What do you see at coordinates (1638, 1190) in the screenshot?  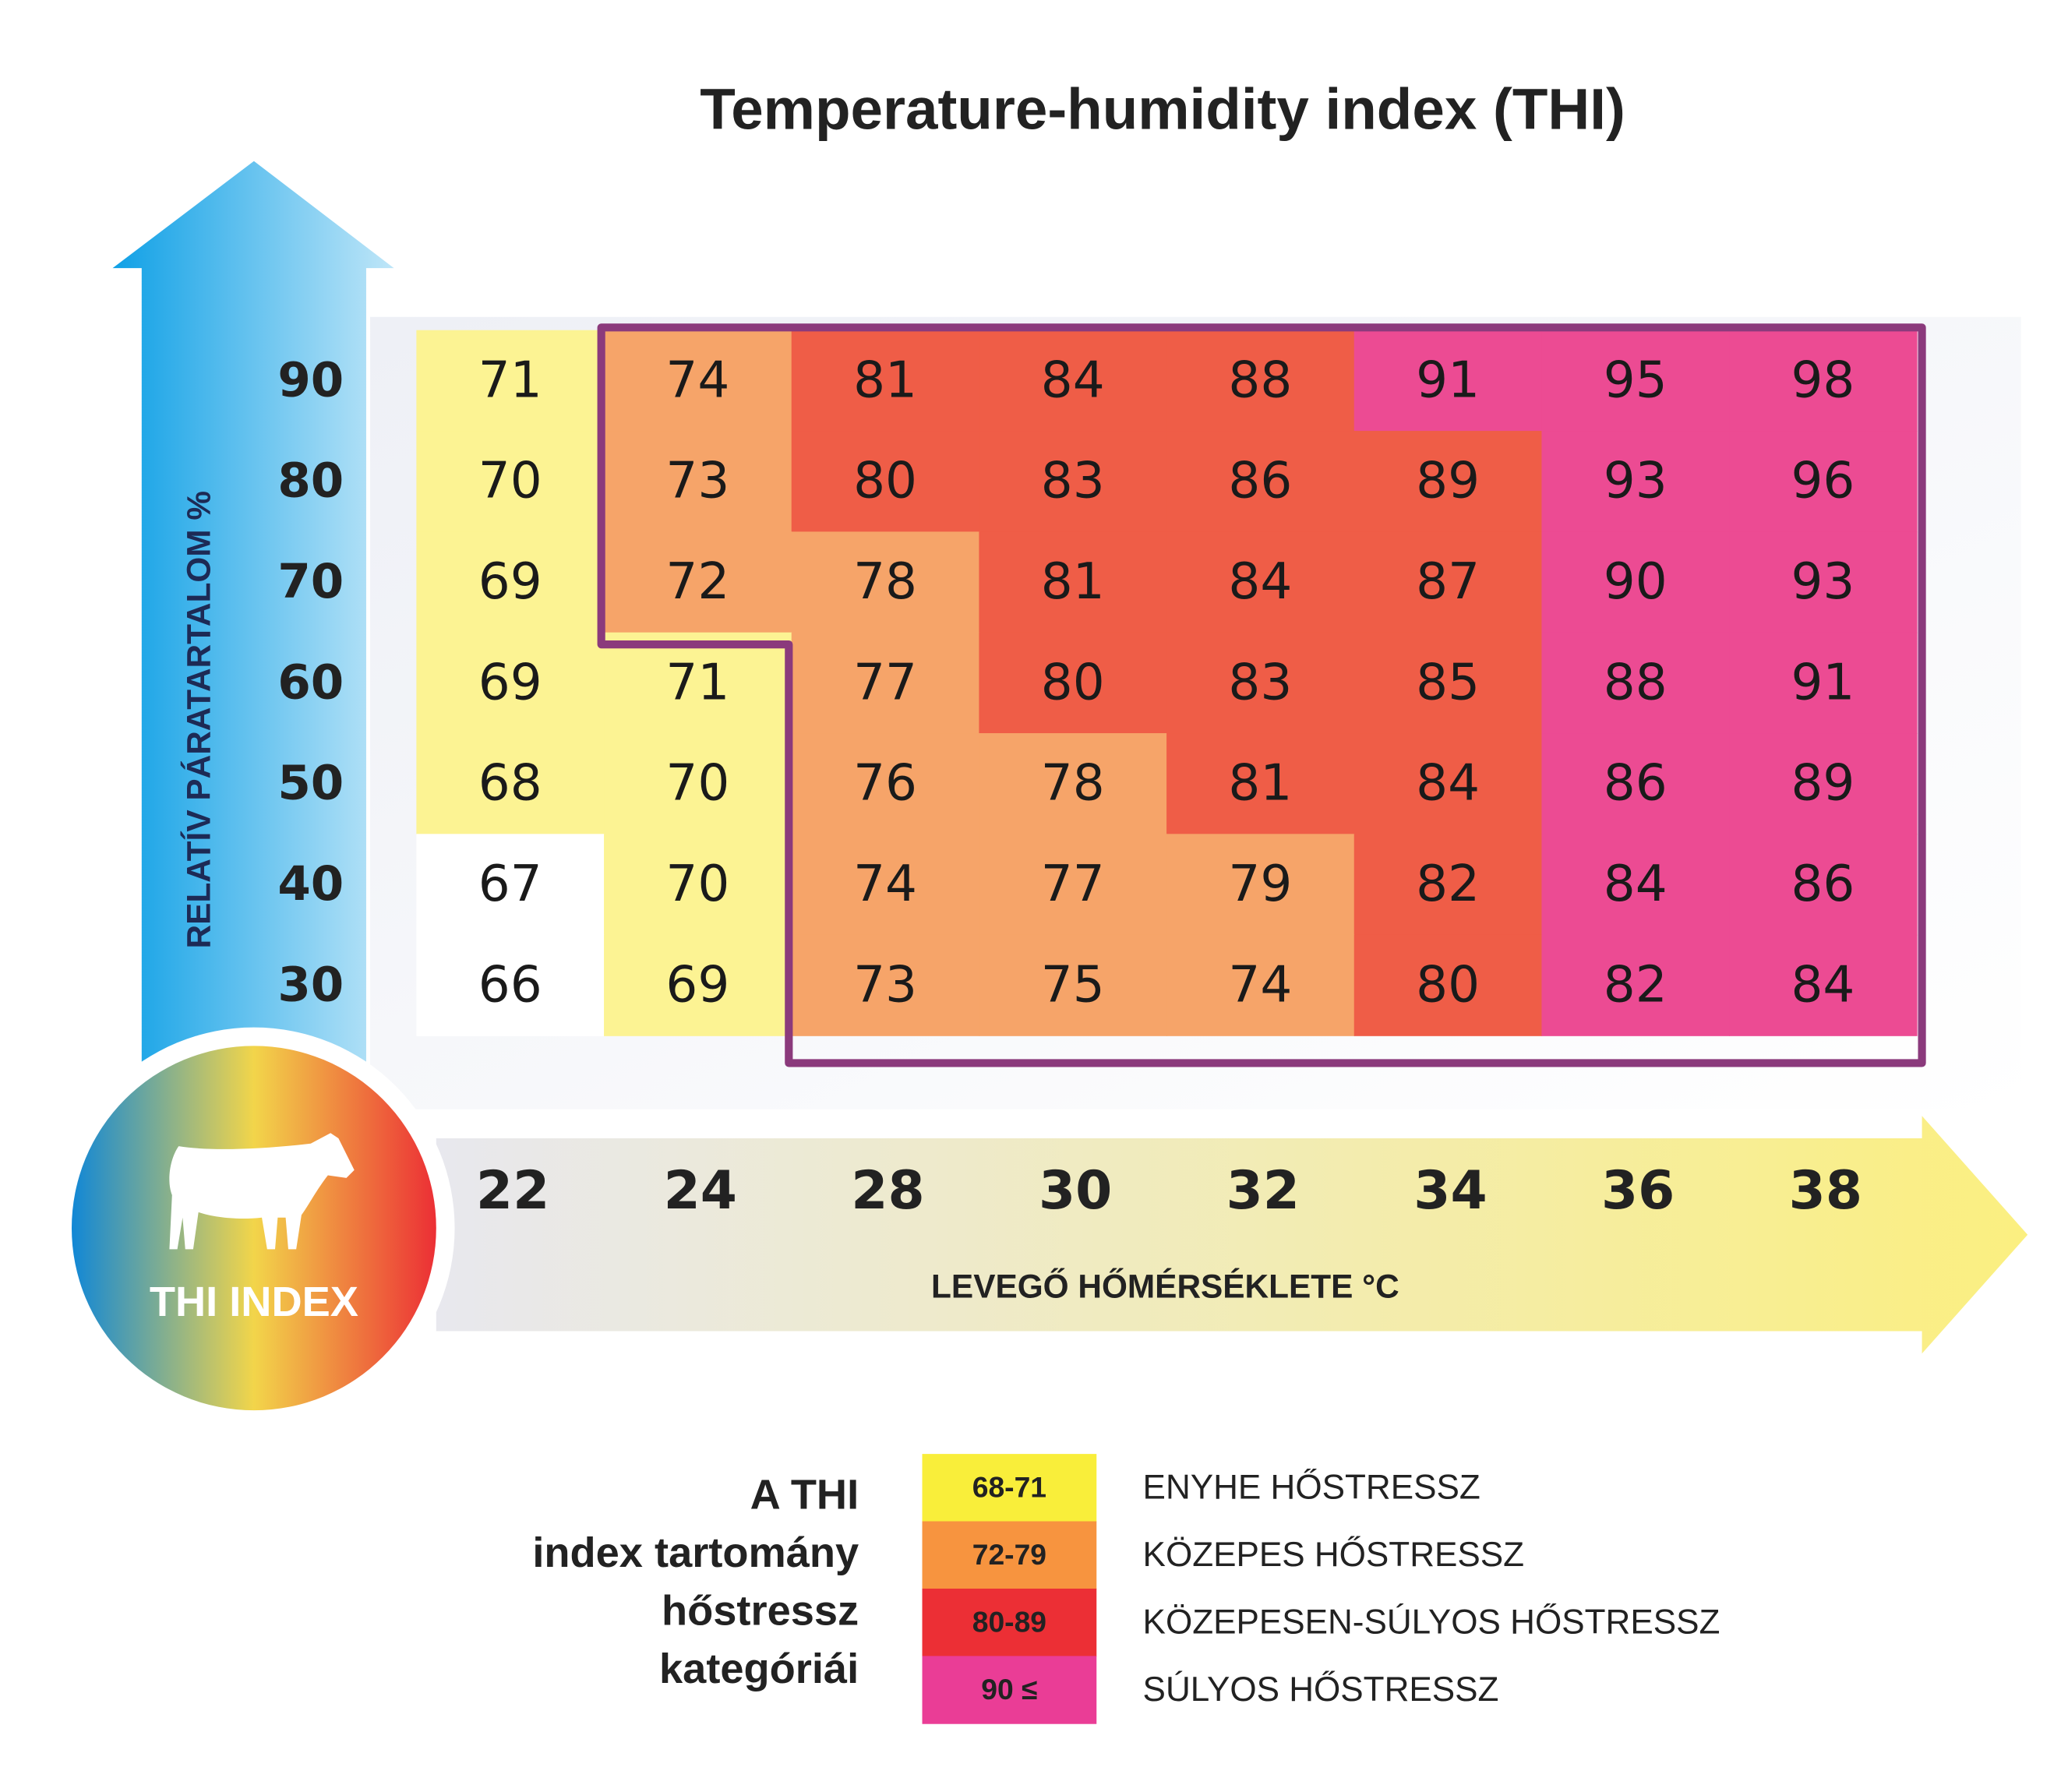 I see `column-label: 36` at bounding box center [1638, 1190].